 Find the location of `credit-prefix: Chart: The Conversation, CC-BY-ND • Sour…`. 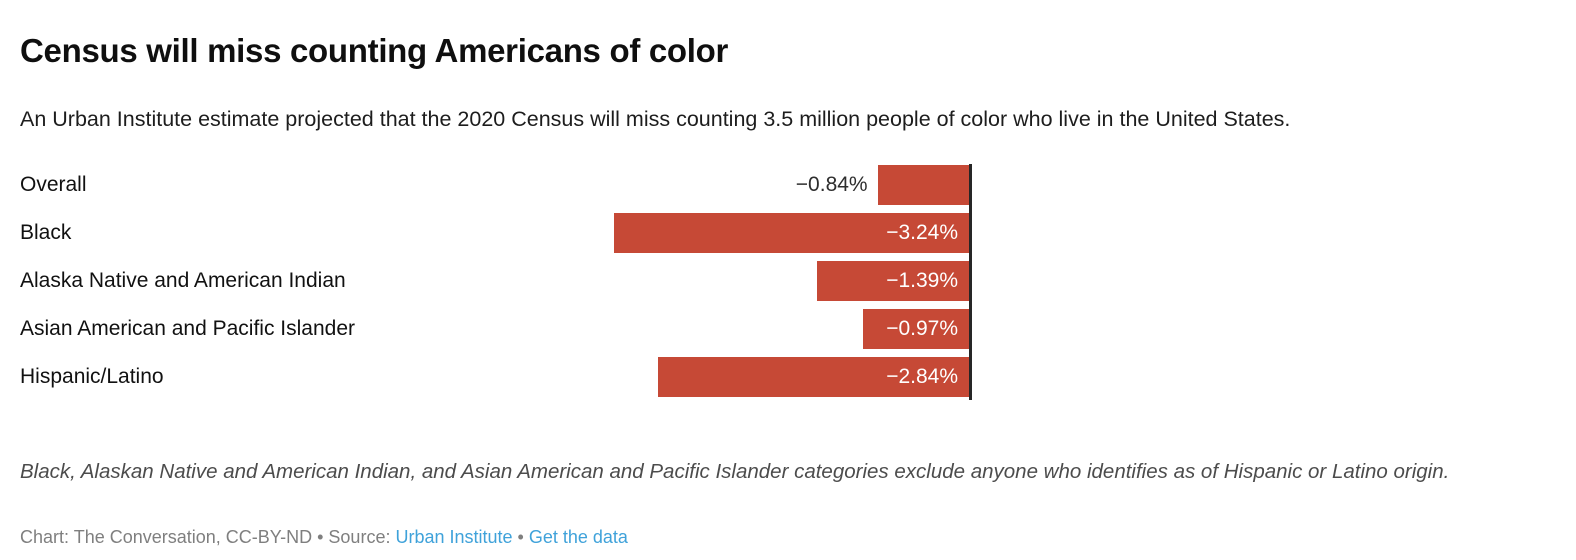

credit-prefix: Chart: The Conversation, CC-BY-ND • Sour… is located at coordinates (208, 537).